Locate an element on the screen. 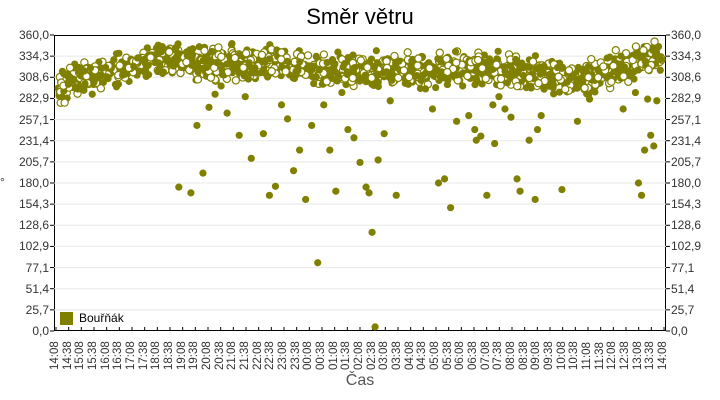 Image resolution: width=720 pixels, height=400 pixels. x-tick-label: 05:38 is located at coordinates (447, 355).